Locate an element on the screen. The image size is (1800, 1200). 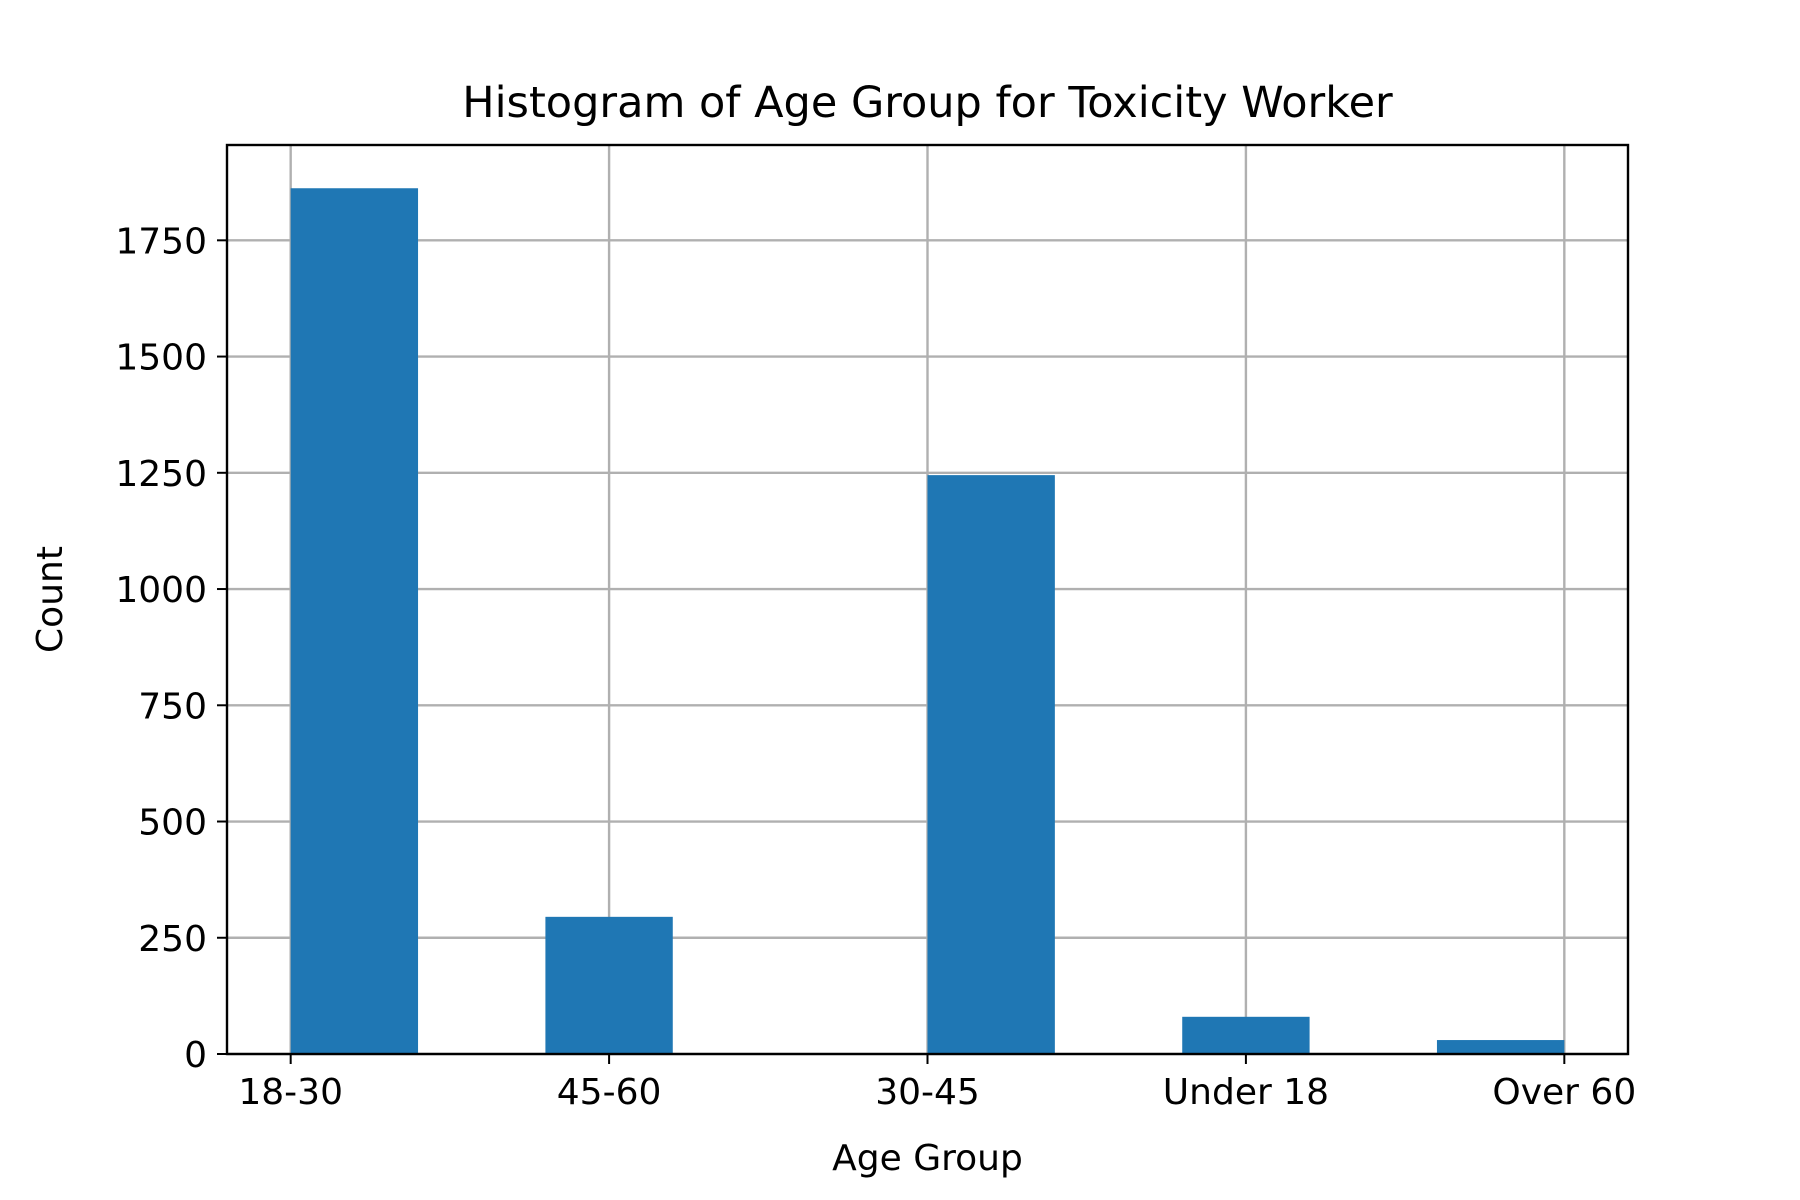
y-tick-label: 0 is located at coordinates (195, 1055).